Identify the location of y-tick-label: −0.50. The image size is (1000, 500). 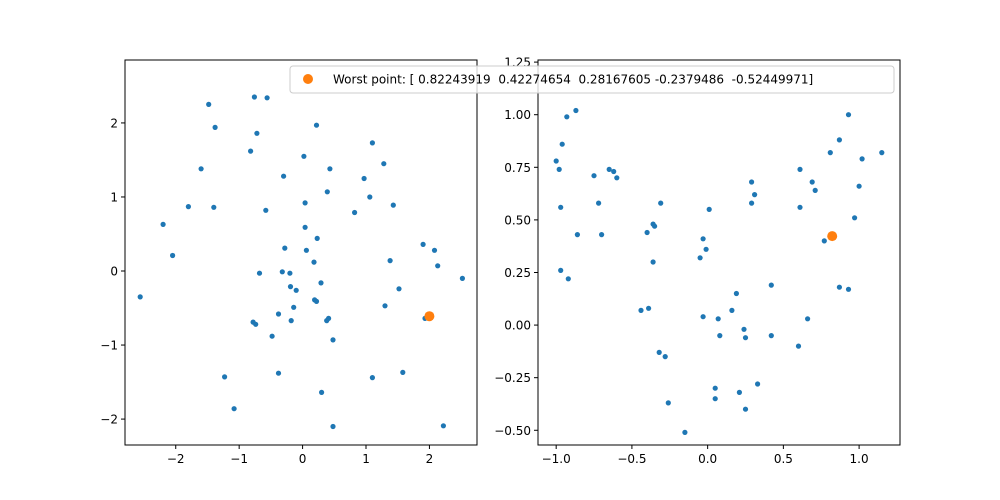
(512, 431).